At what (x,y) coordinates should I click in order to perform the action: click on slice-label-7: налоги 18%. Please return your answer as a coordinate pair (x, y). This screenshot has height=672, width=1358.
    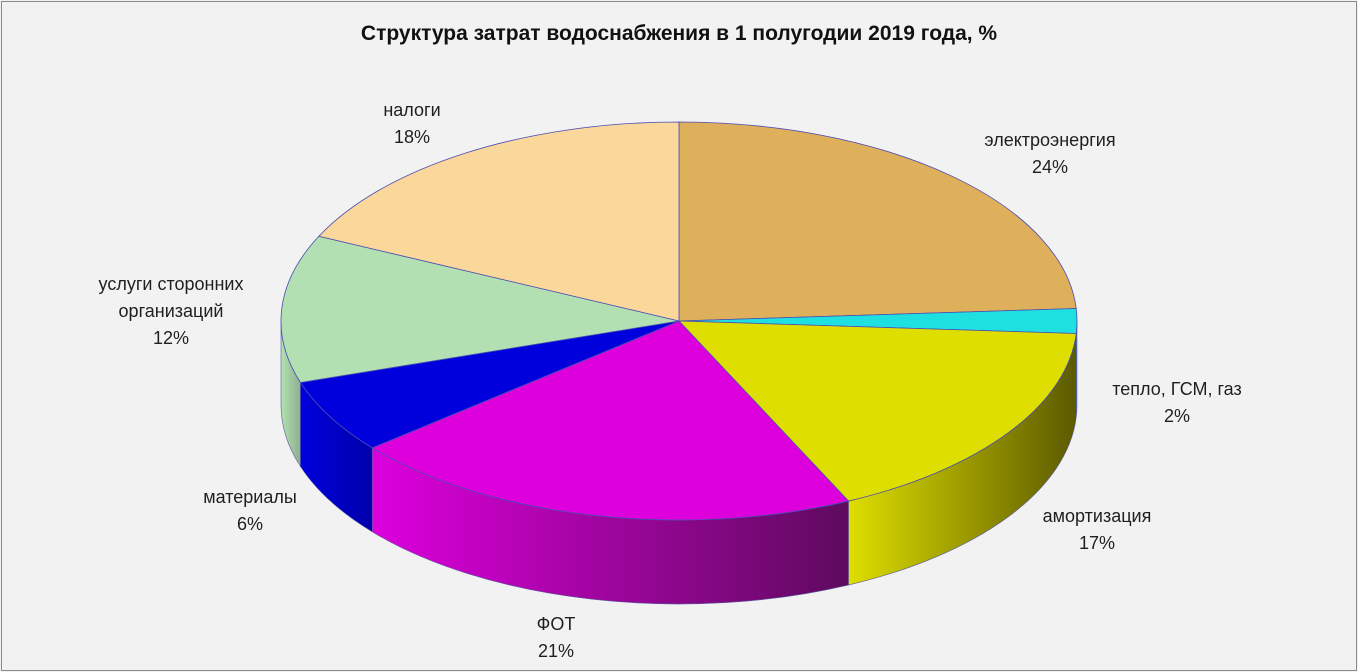
    Looking at the image, I should click on (411, 123).